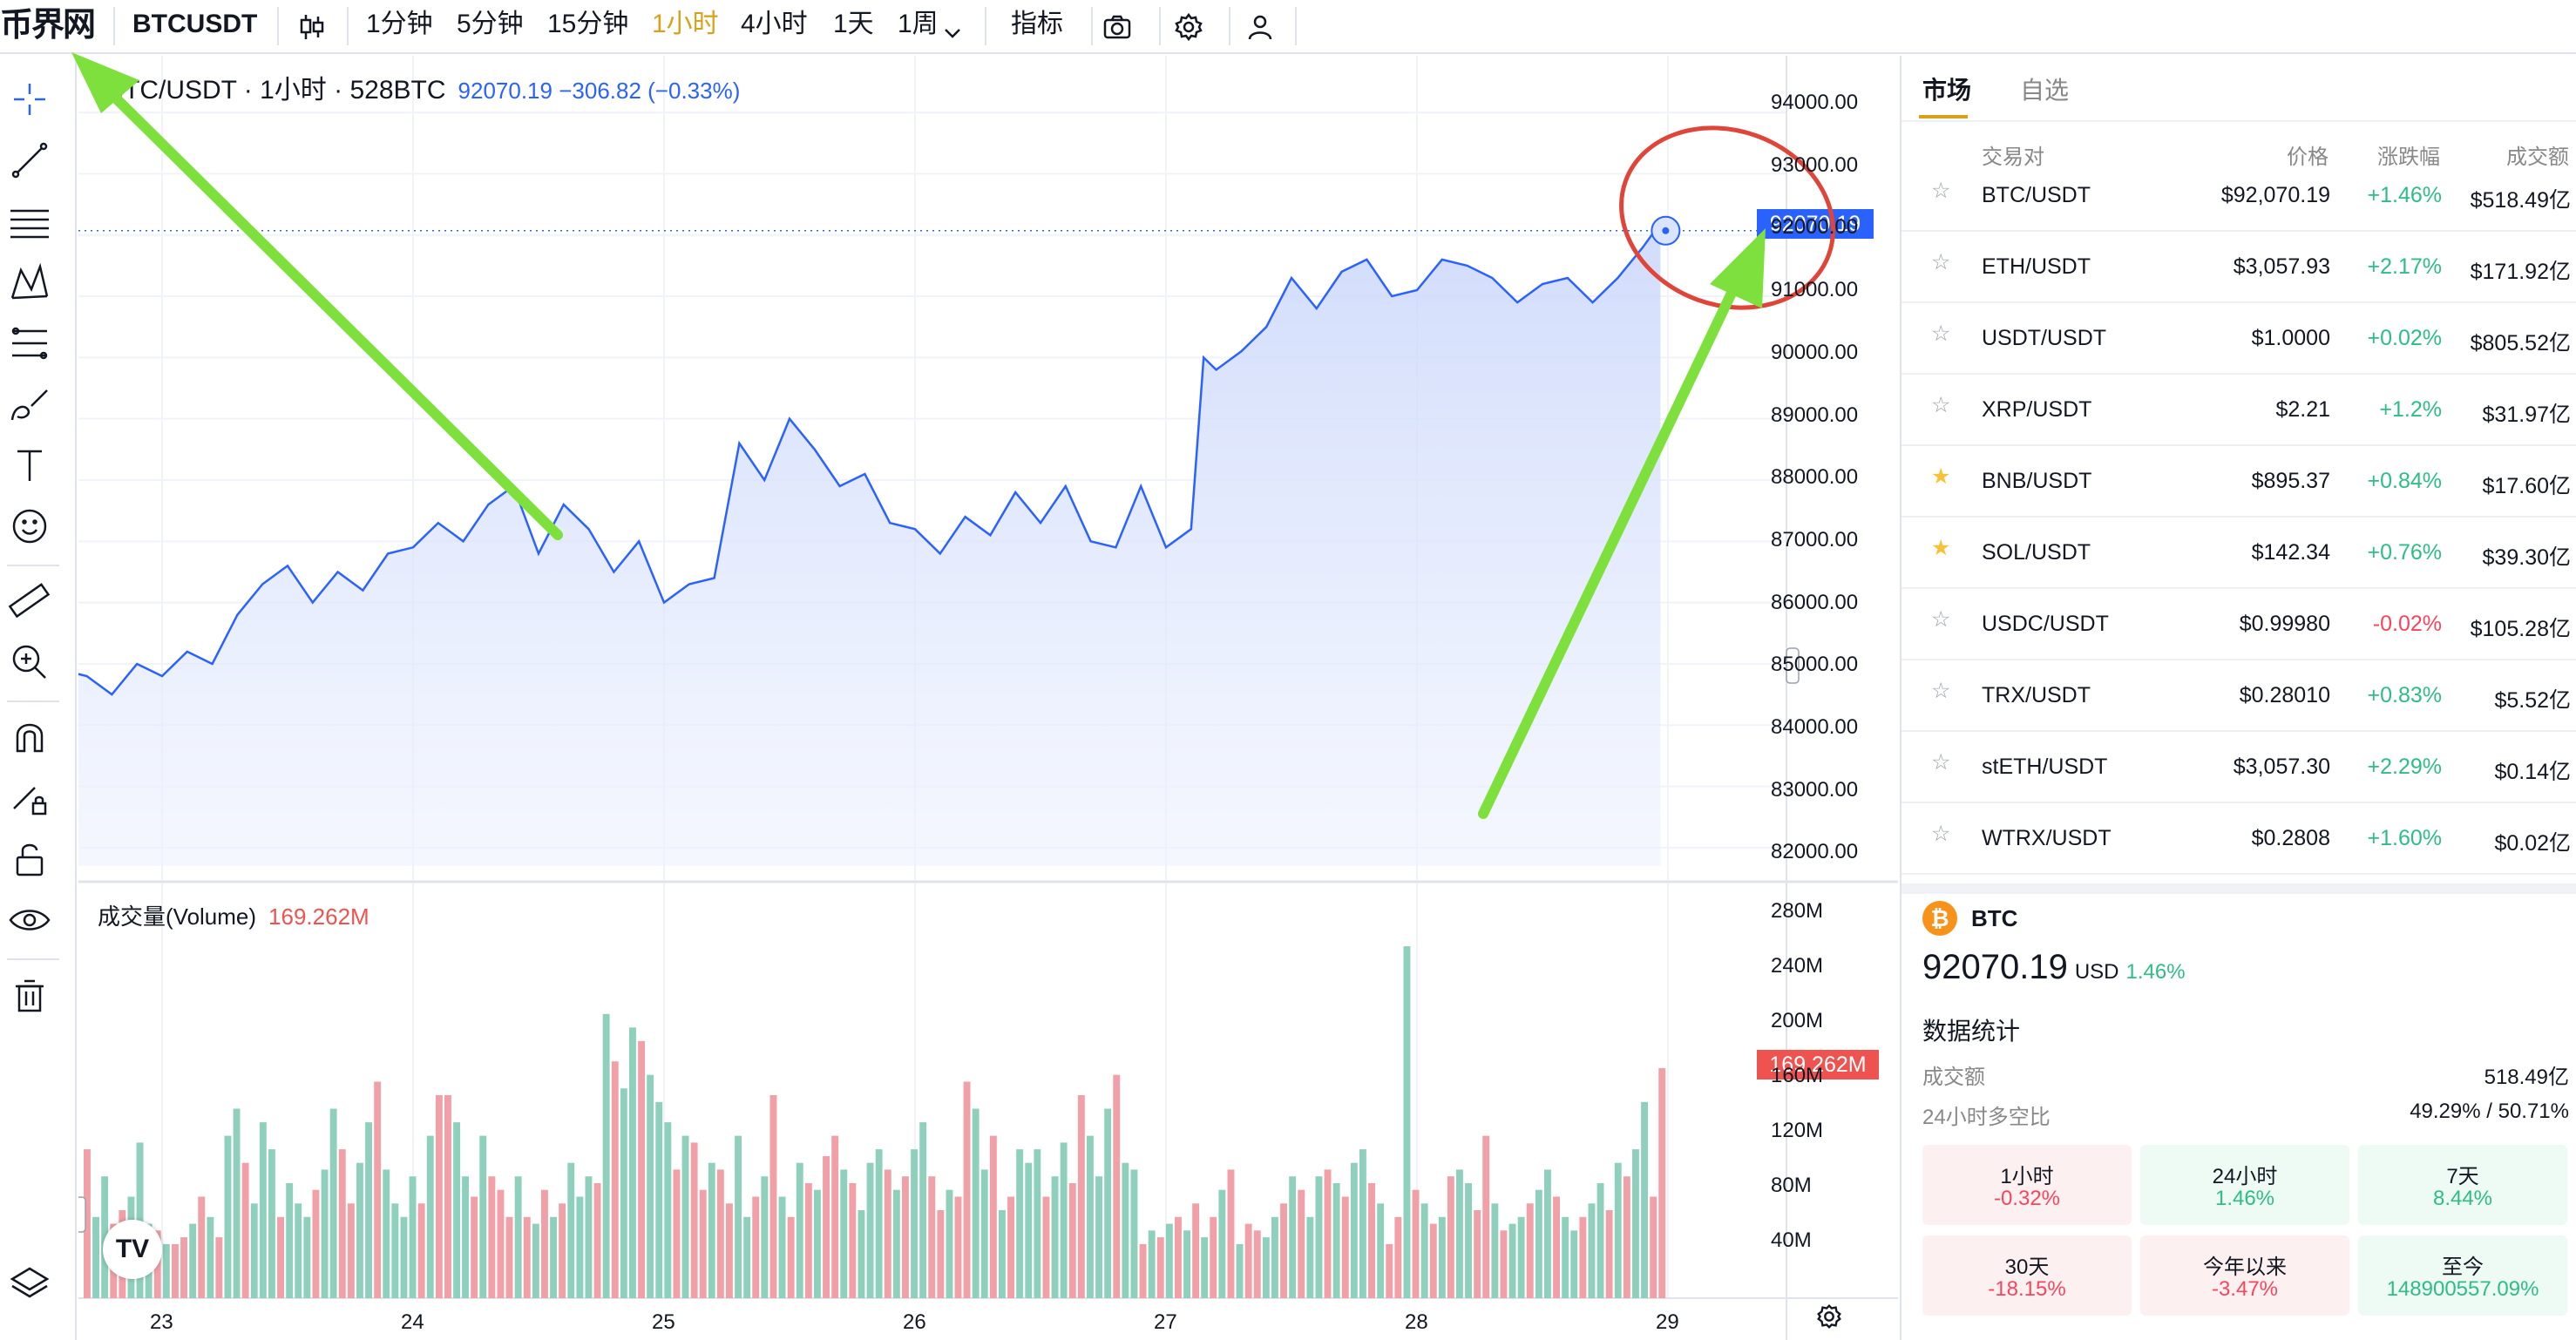 This screenshot has height=1340, width=2576. I want to click on market-row: ★ BNB/USDT $895.37 +0.84% $17.60亿, so click(2239, 482).